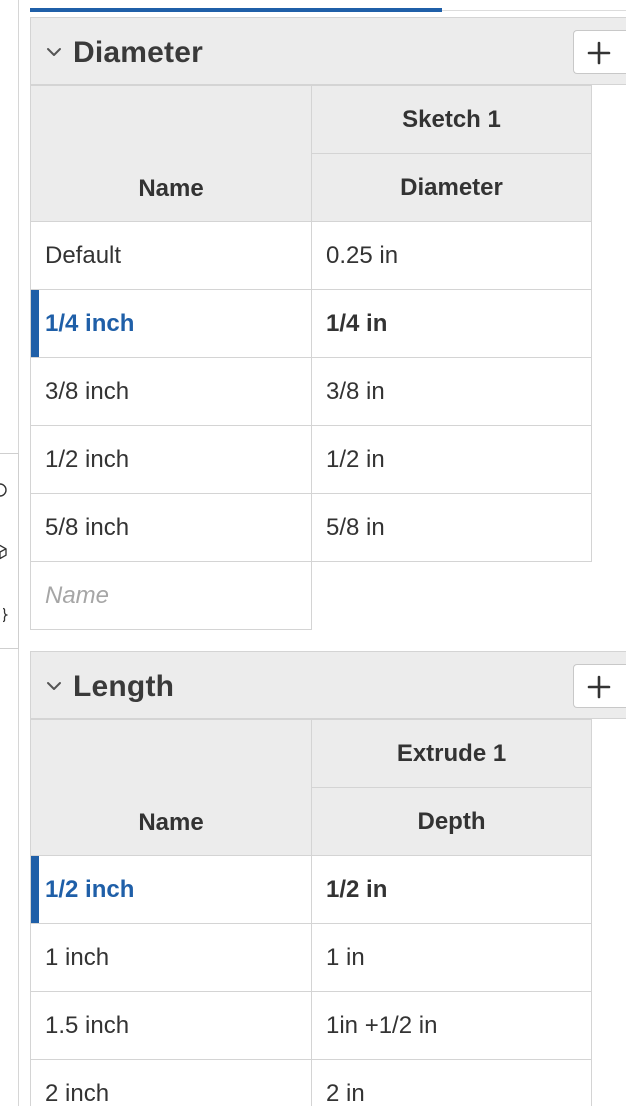  I want to click on row-name-text: 1/4 inch, so click(90, 323).